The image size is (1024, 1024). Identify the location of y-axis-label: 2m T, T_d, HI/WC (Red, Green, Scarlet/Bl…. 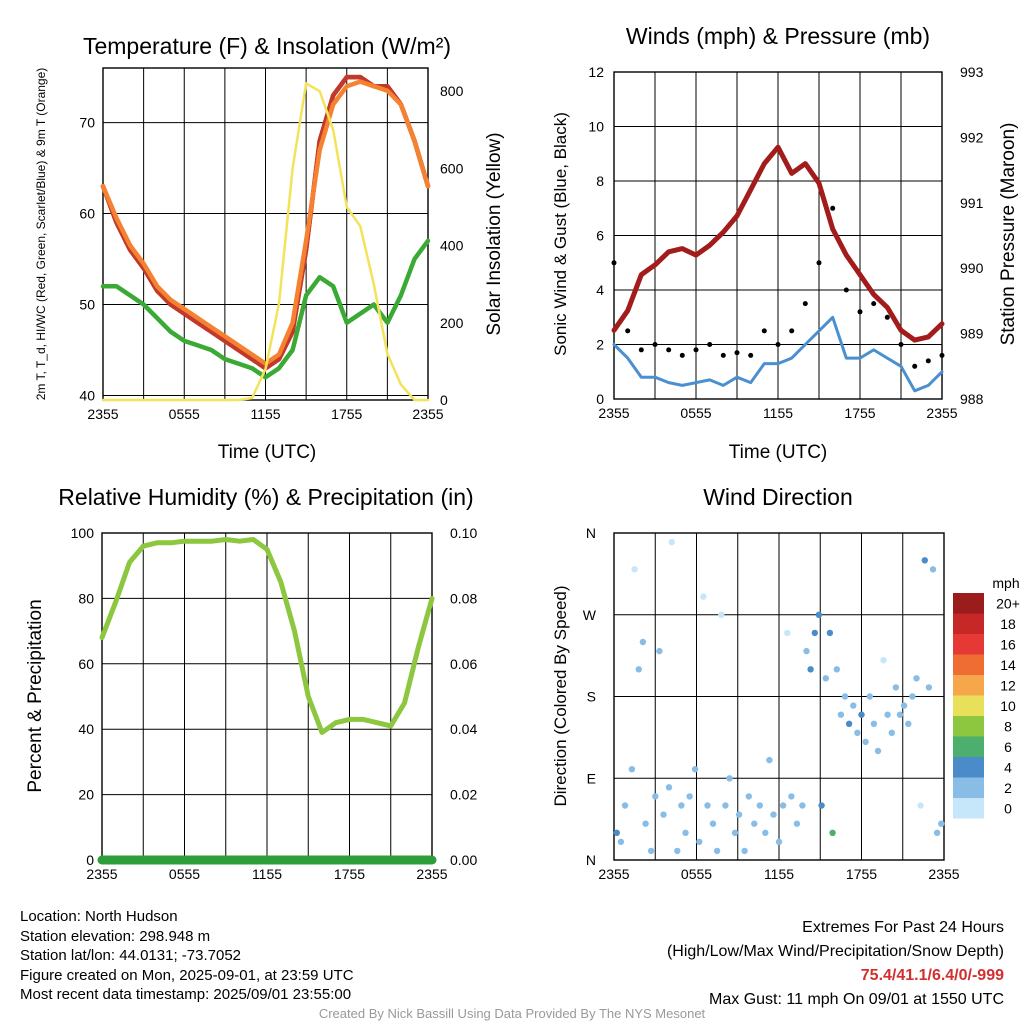
(41, 234).